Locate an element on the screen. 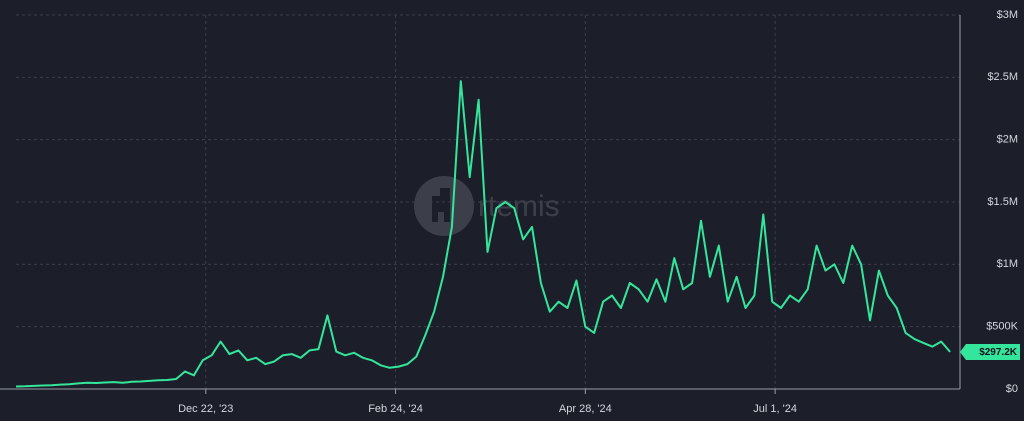 The height and width of the screenshot is (421, 1024). x-tick-label: Jul 1, '24 is located at coordinates (775, 409).